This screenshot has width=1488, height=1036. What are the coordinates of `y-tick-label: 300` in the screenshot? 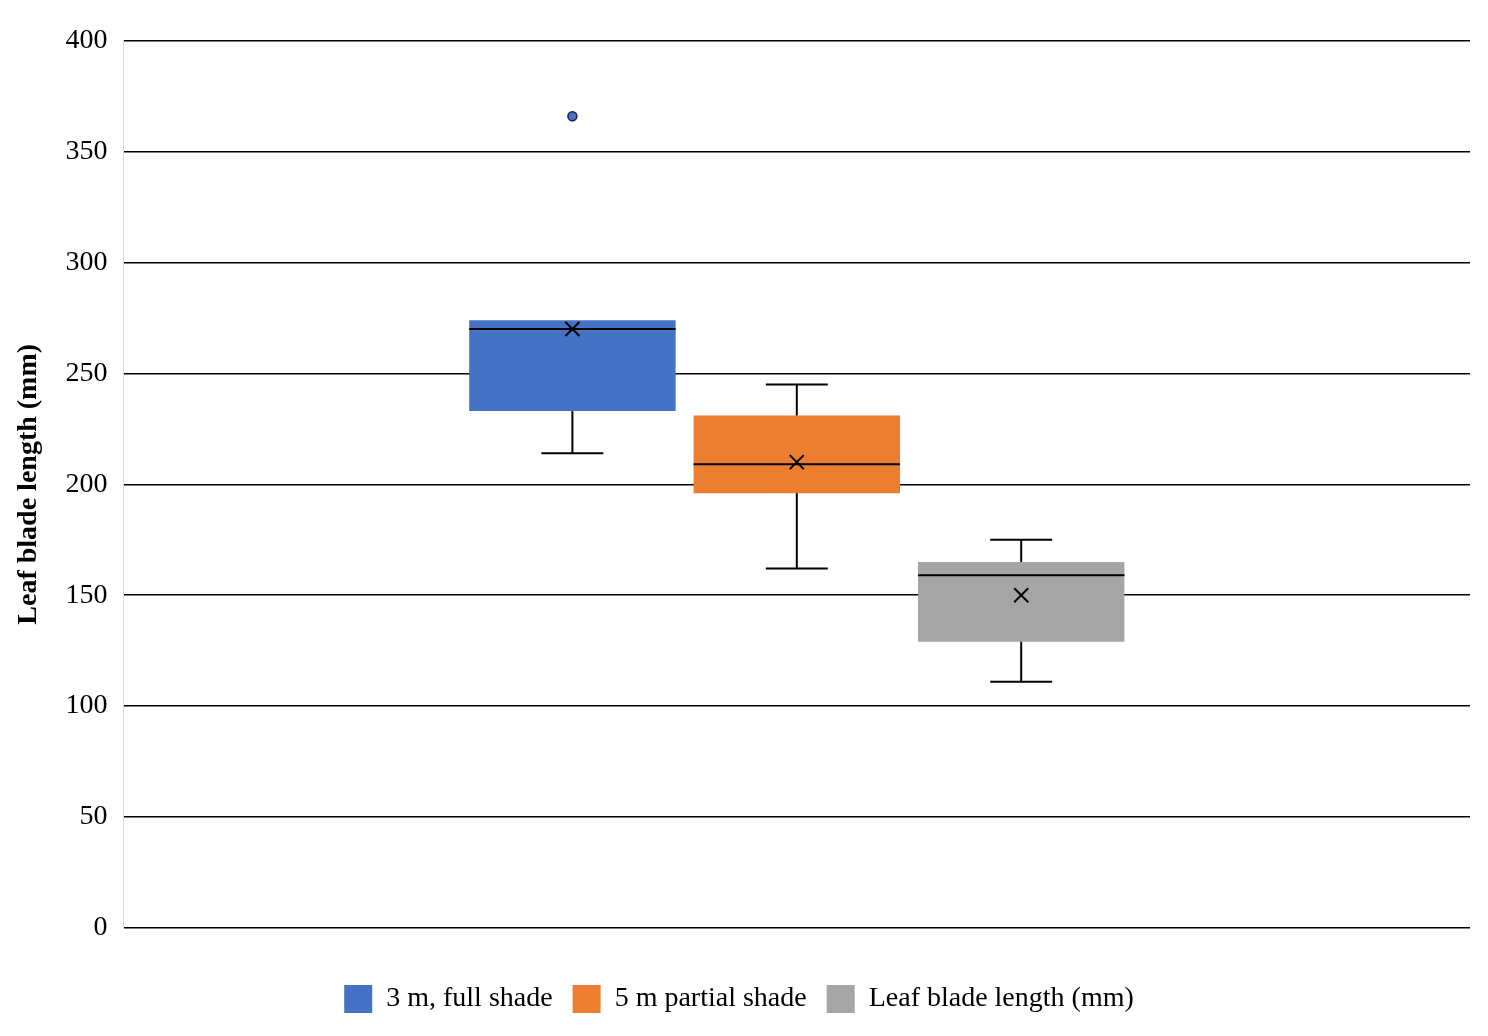 It's located at (86, 260).